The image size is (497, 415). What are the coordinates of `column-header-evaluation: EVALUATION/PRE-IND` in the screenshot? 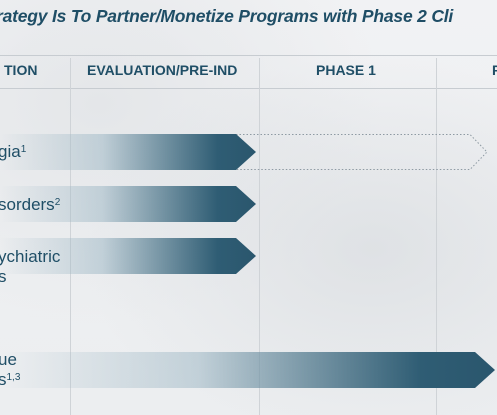 It's located at (162, 70).